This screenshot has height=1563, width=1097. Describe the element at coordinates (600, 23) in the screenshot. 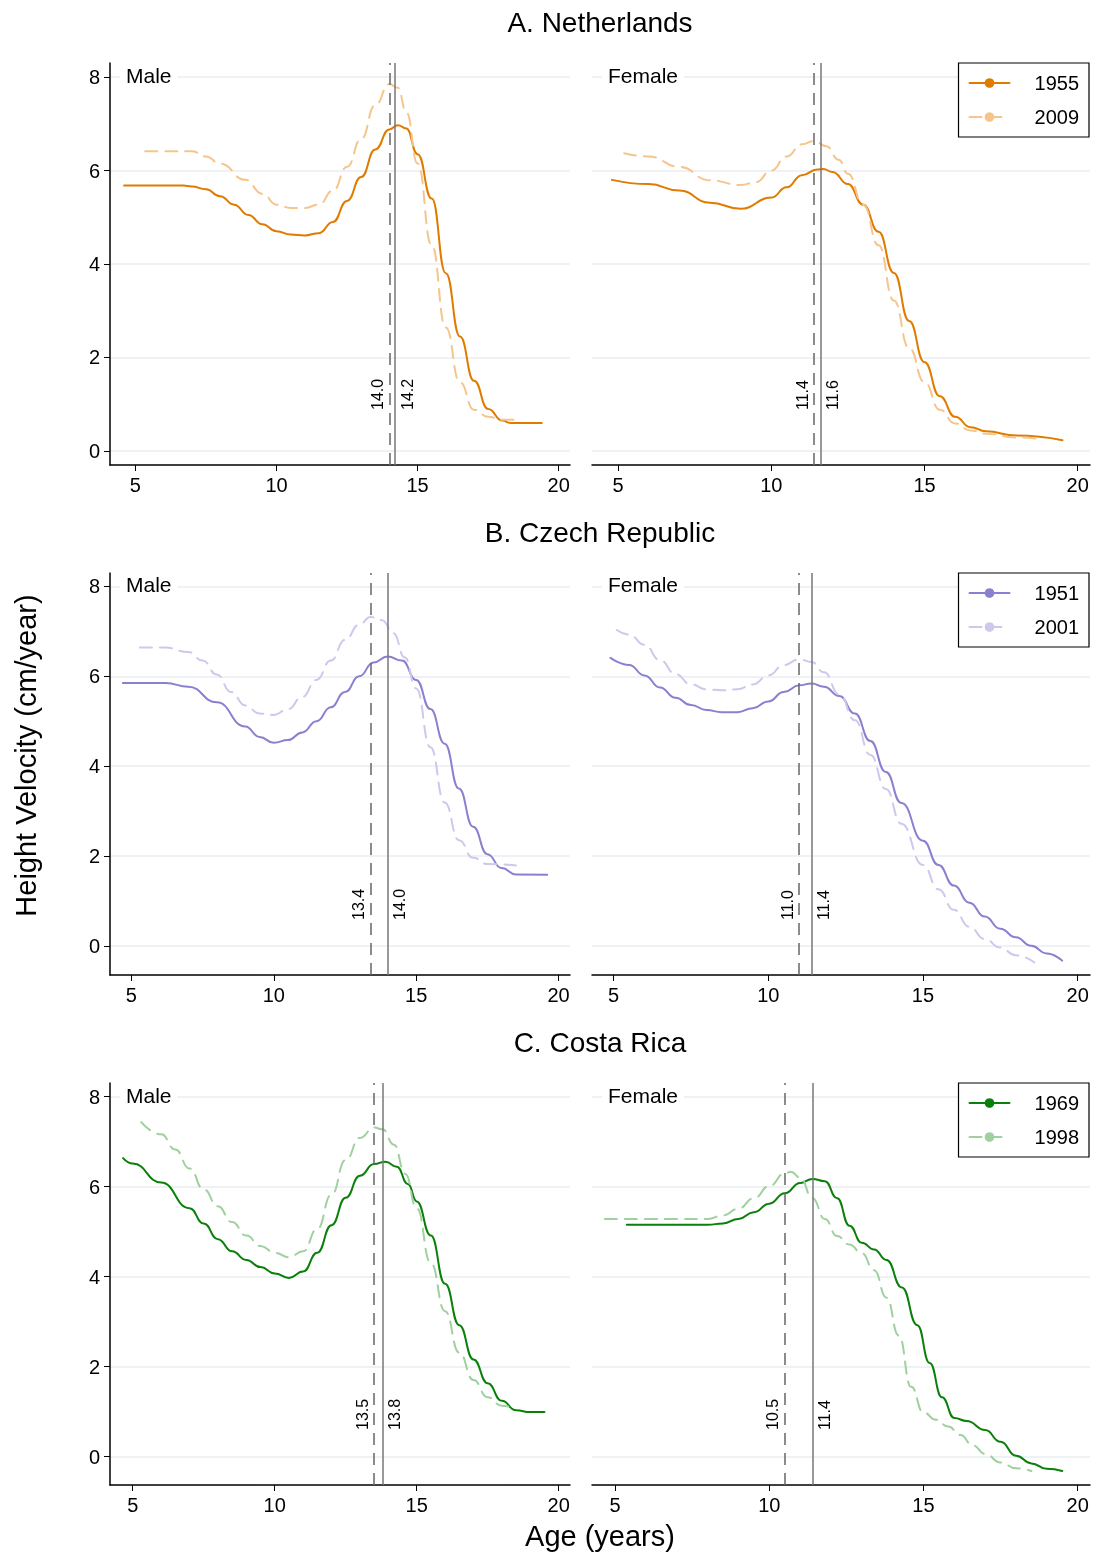

I see `chart-title: A. Netherlands` at that location.